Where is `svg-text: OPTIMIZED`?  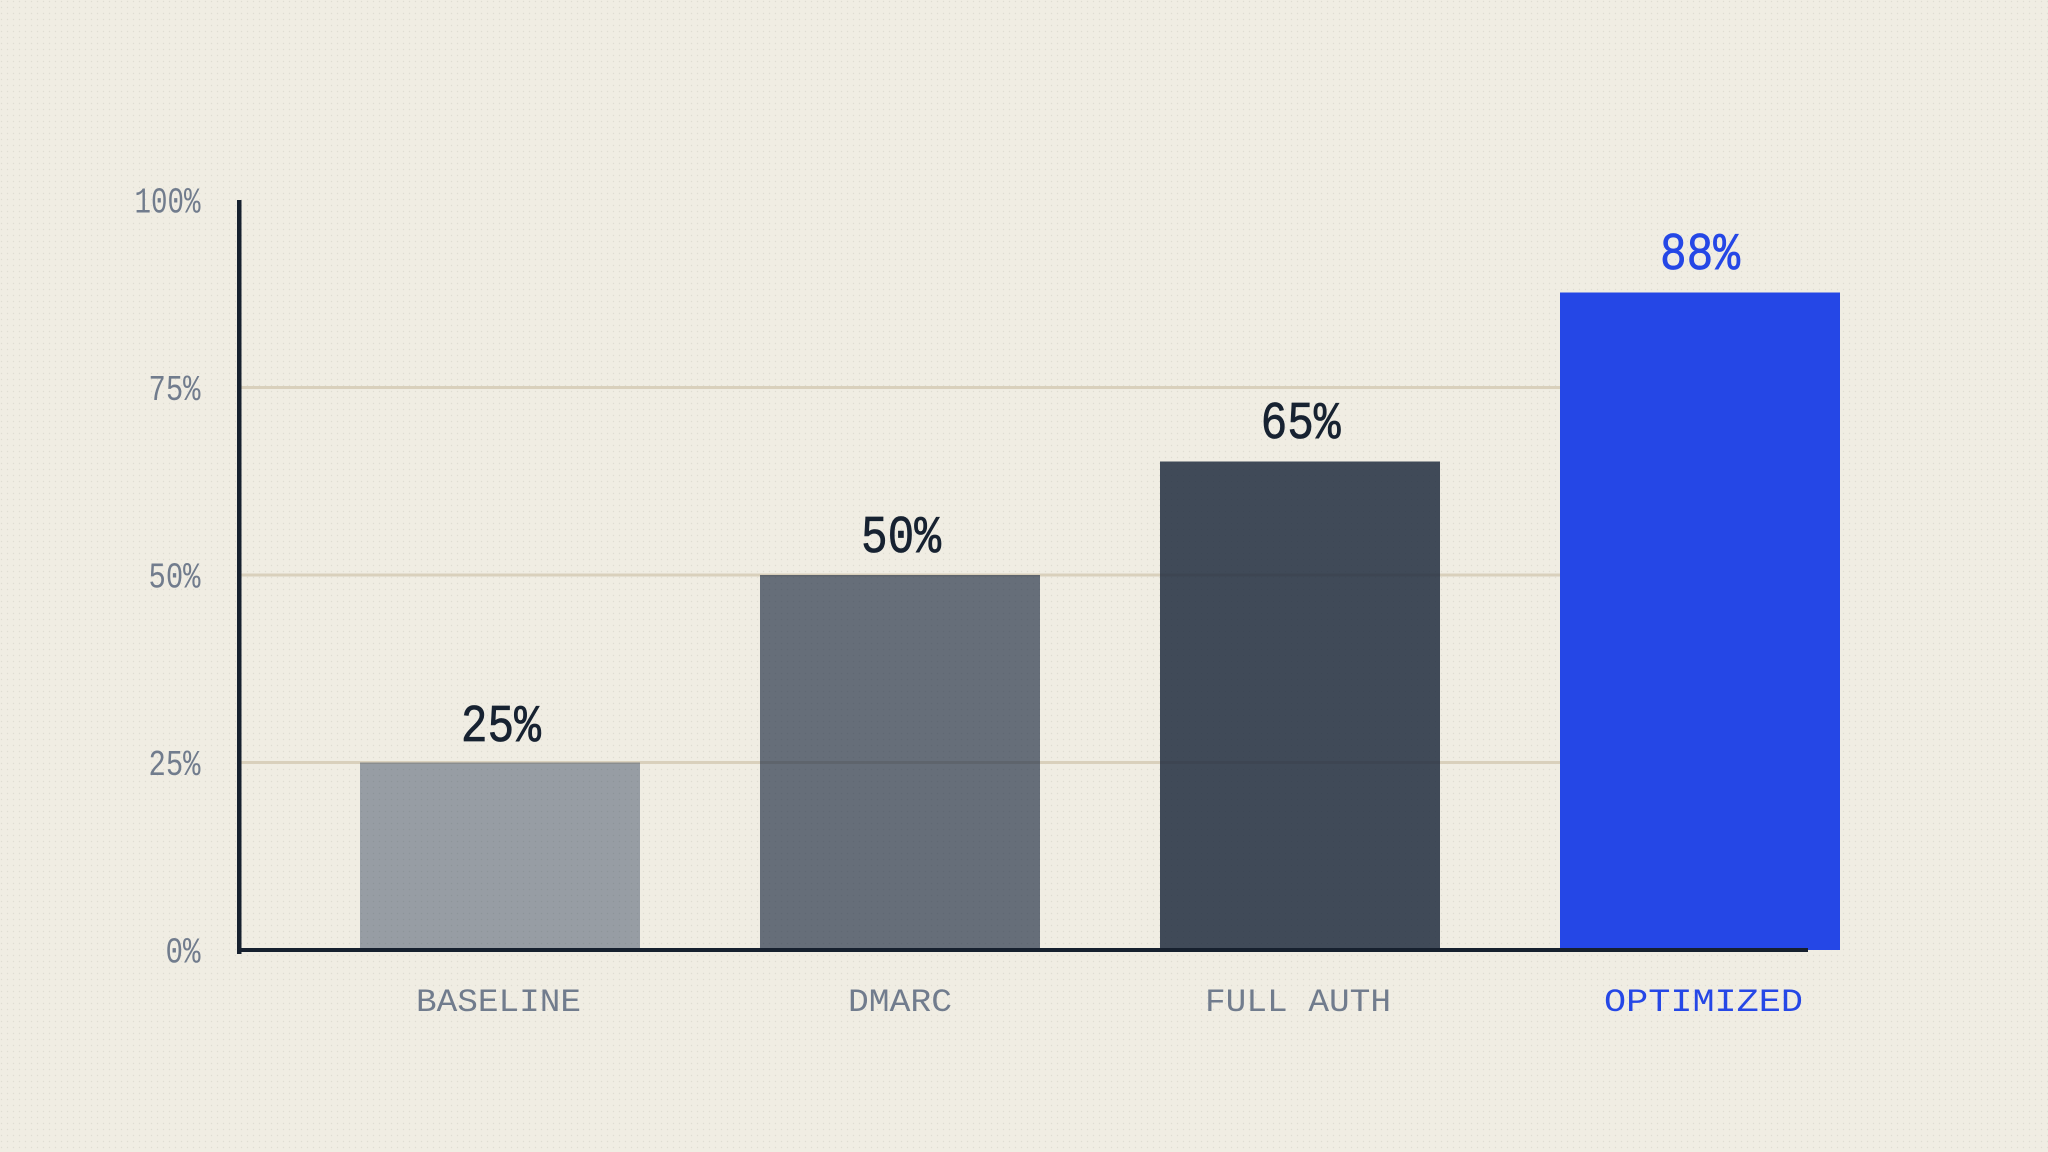 svg-text: OPTIMIZED is located at coordinates (1703, 1002).